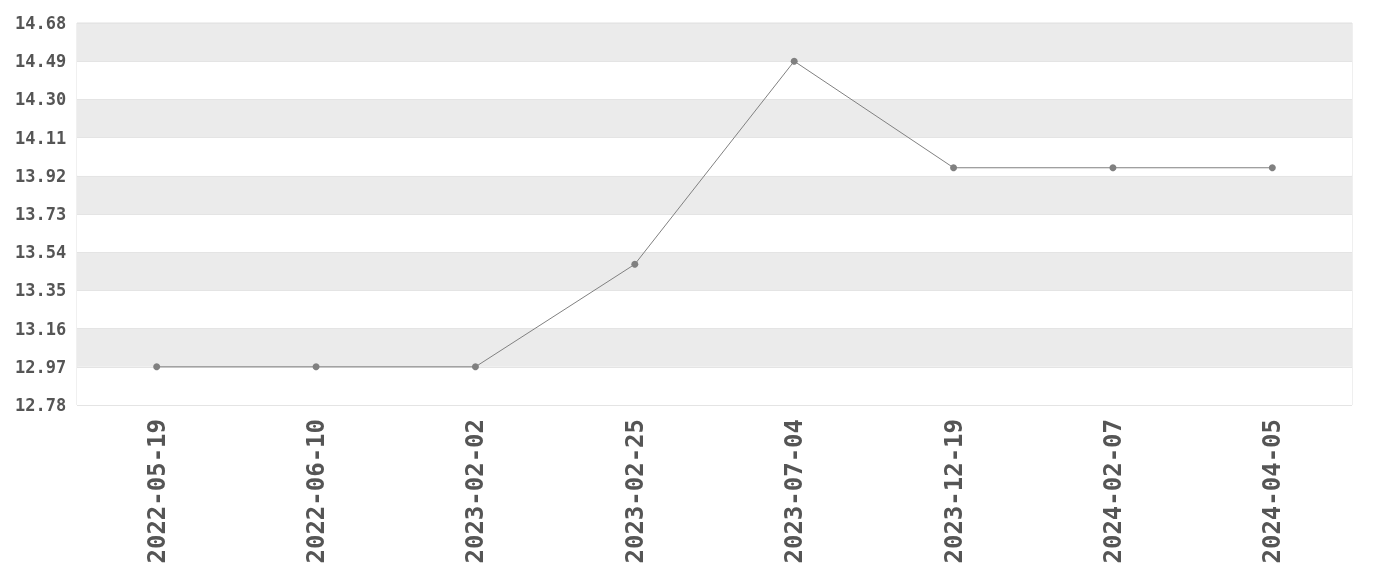 Image resolution: width=1380 pixels, height=580 pixels. I want to click on x-tick-label: 2023-02-02, so click(475, 491).